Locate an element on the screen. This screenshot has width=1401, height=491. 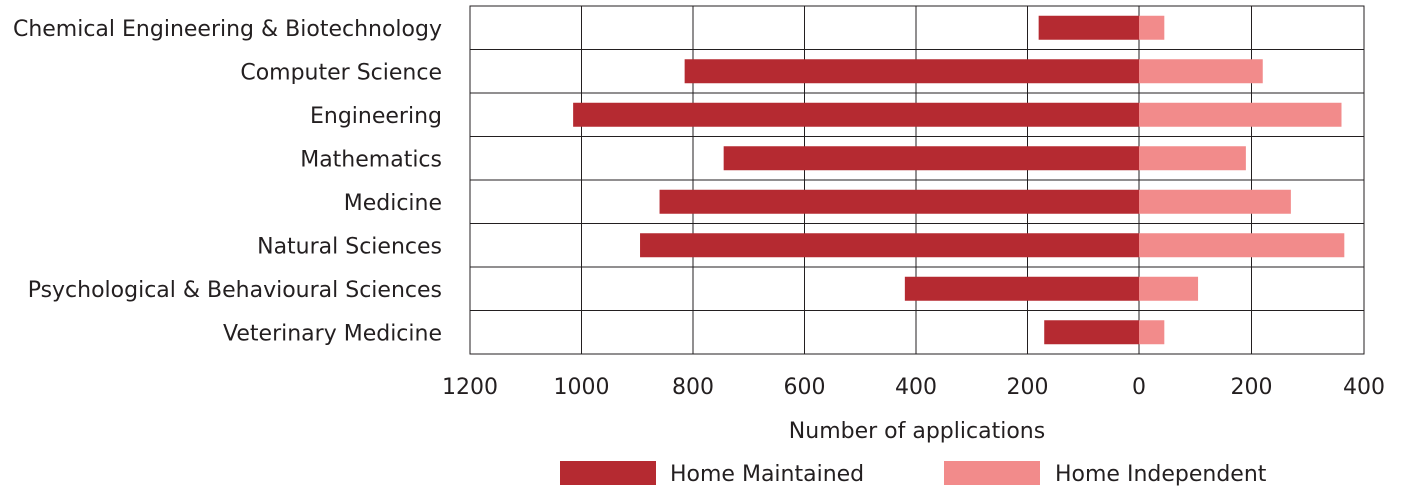
x-tick-label: 1000 is located at coordinates (582, 387).